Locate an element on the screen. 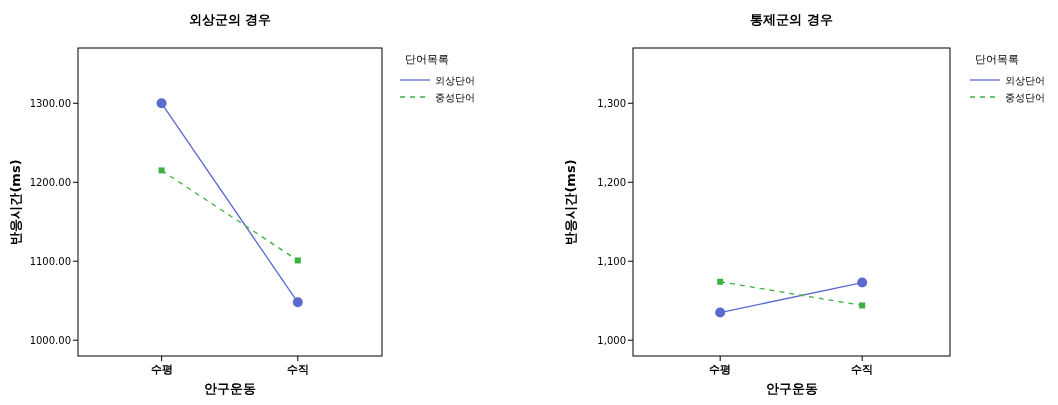  y-tick-label: 1,200 is located at coordinates (611, 182).